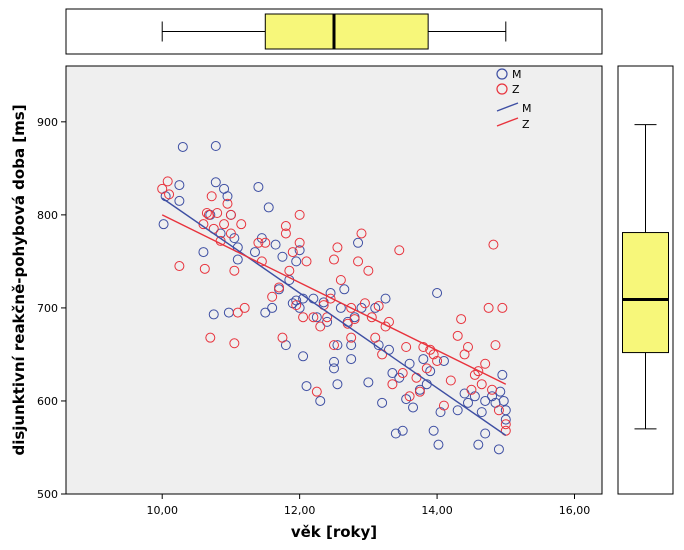 The width and height of the screenshot is (684, 550). I want to click on x-tick-label: 16,00, so click(575, 510).